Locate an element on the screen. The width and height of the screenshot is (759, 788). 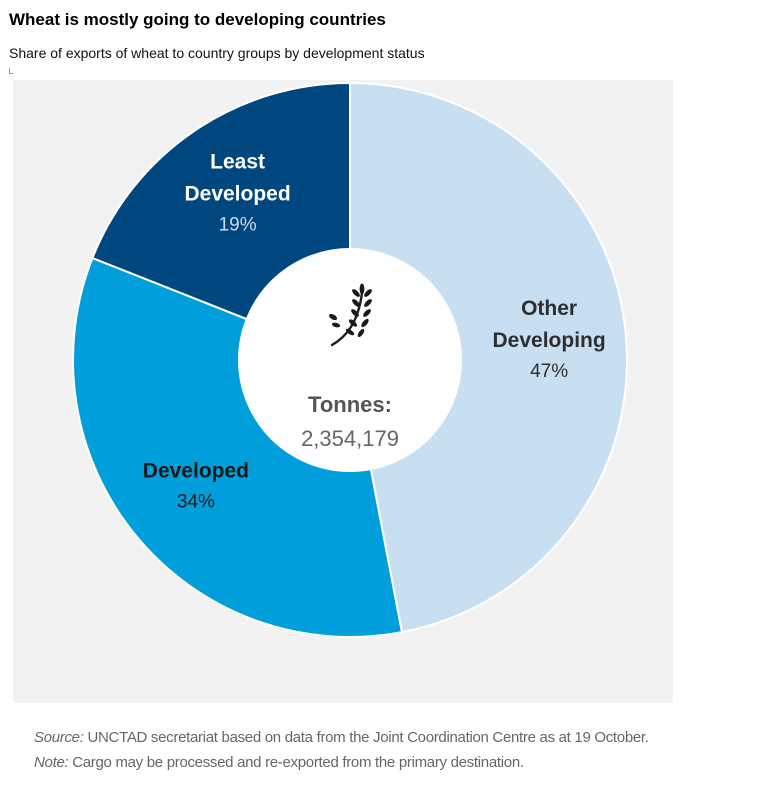
slice-value-label-1: 34% is located at coordinates (196, 501).